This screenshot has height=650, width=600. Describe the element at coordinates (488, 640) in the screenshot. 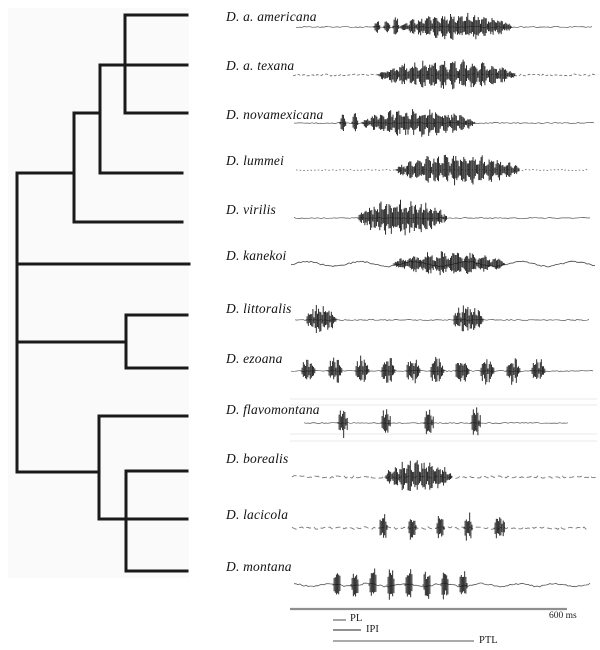

I see `legend-label-ptl: PTL` at that location.